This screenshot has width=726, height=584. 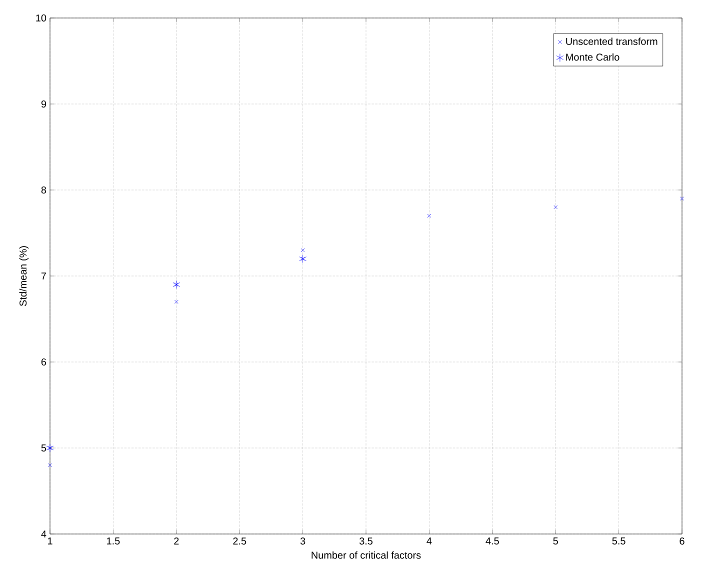 What do you see at coordinates (492, 541) in the screenshot?
I see `x-tick-label: 4.5` at bounding box center [492, 541].